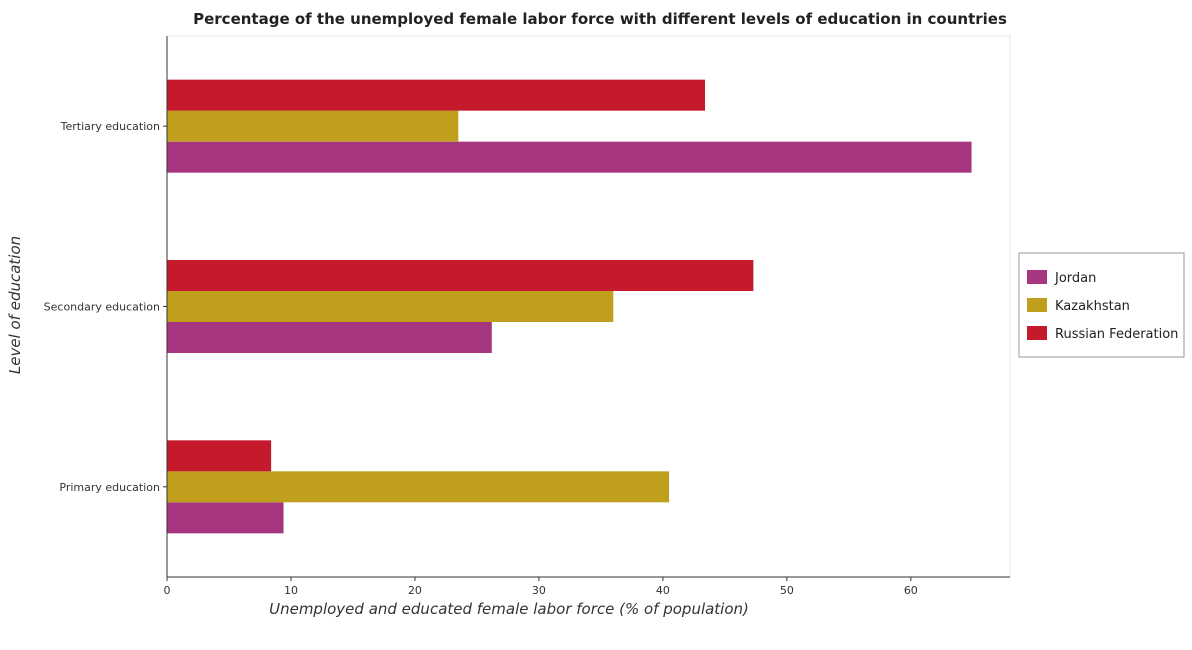 This screenshot has width=1192, height=650. What do you see at coordinates (415, 590) in the screenshot?
I see `x-tick-label: 20` at bounding box center [415, 590].